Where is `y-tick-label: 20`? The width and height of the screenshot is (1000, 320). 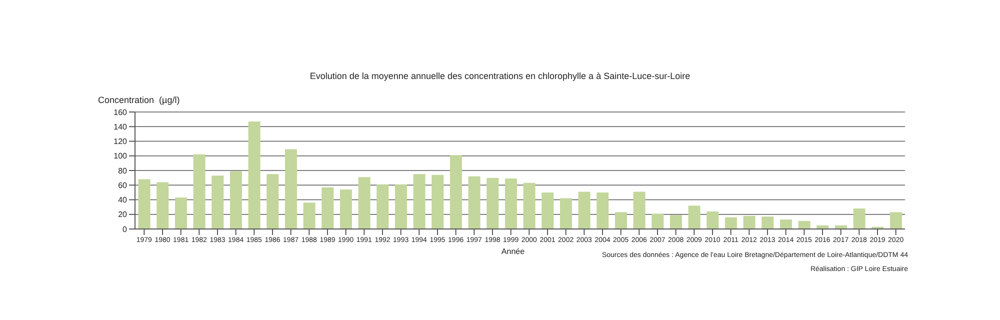 y-tick-label: 20 is located at coordinates (123, 215).